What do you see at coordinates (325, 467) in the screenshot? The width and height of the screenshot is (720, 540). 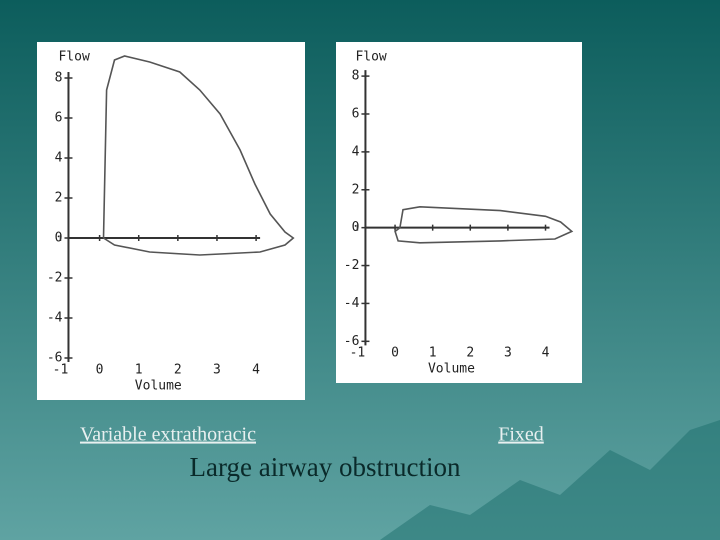 I see `slide-title: Large airway obstruction` at bounding box center [325, 467].